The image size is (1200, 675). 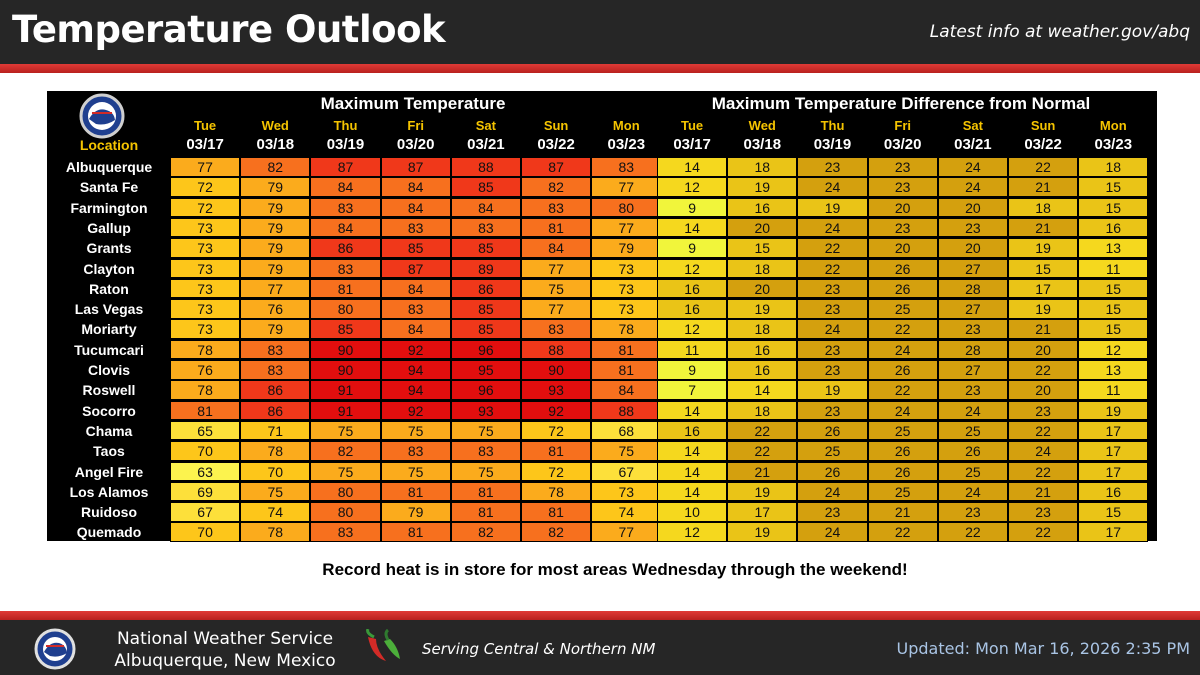 I want to click on diff-date-label: 03/23, so click(x=1113, y=144).